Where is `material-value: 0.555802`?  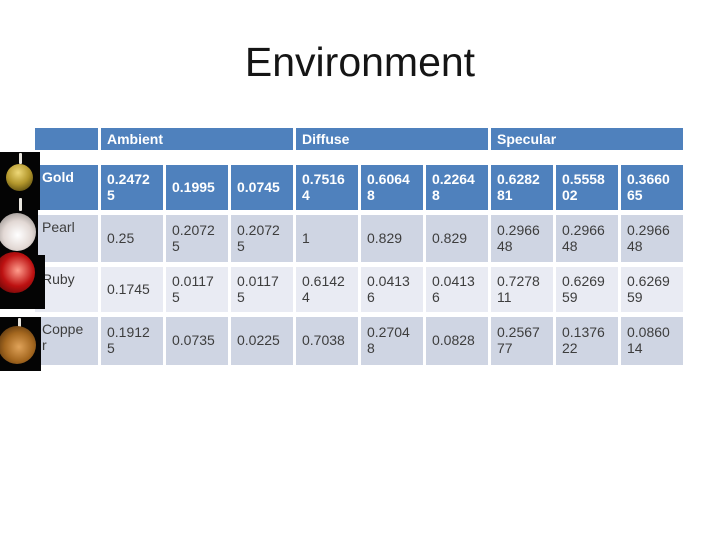 material-value: 0.555802 is located at coordinates (587, 187).